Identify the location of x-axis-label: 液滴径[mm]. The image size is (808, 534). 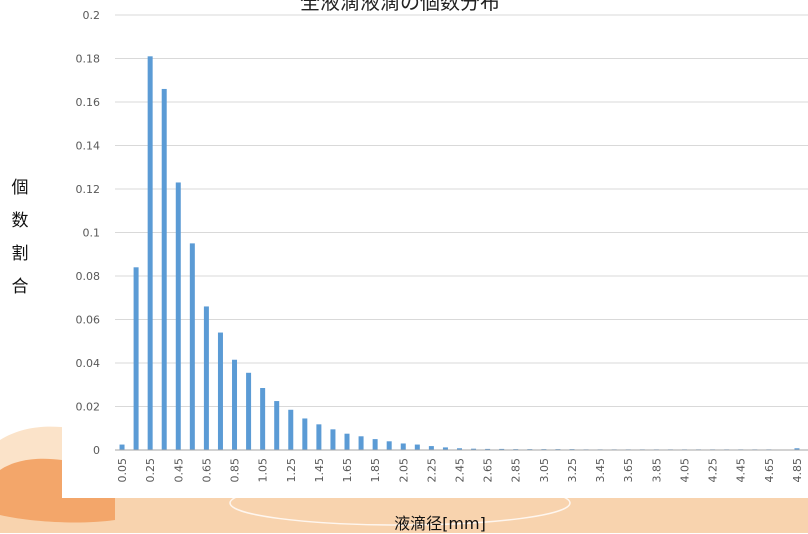
(440, 523).